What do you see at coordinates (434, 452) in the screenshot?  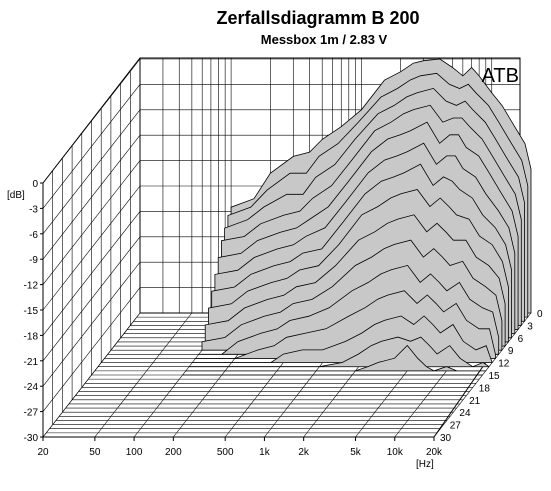 I see `x-tick-label: 20k` at bounding box center [434, 452].